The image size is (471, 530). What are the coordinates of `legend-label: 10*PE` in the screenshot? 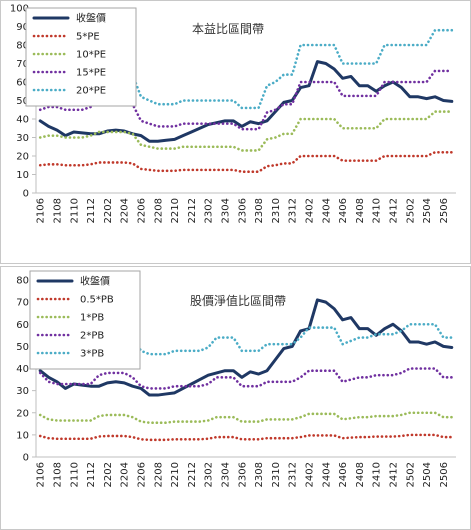 It's located at (91, 55).